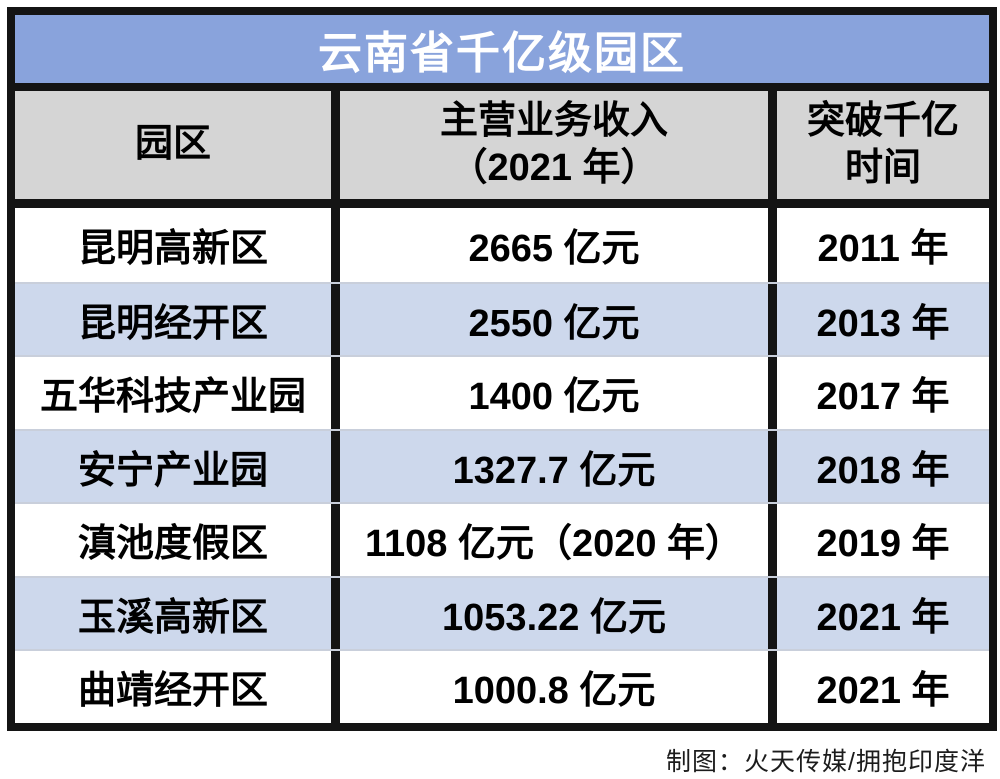 The image size is (1000, 779). I want to click on header-year-line2: 时间, so click(882, 168).